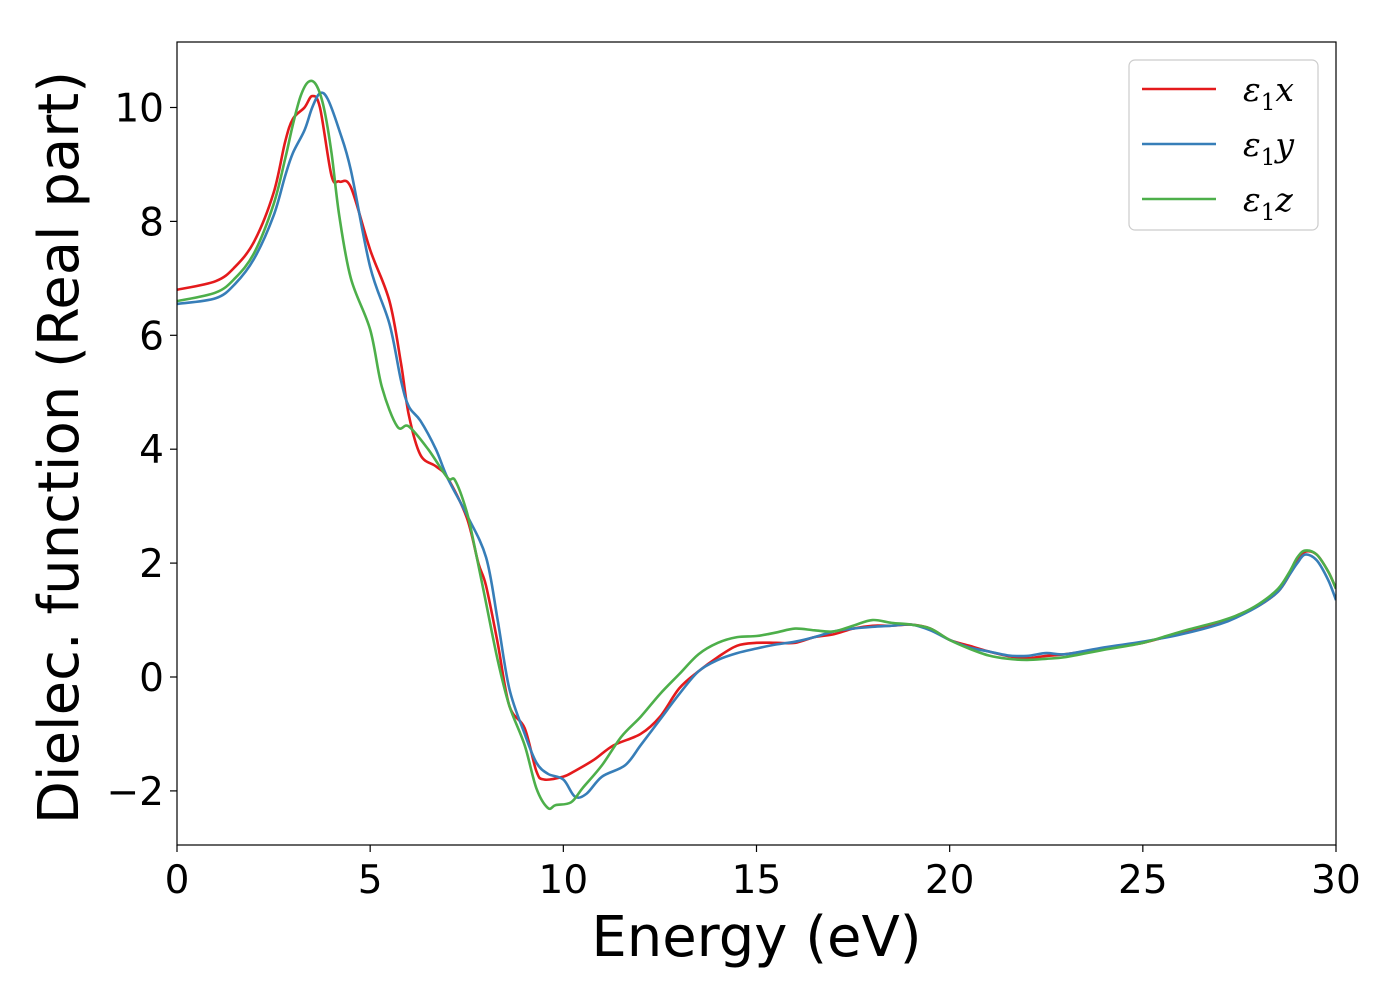 This screenshot has width=1400, height=1000. What do you see at coordinates (1268, 148) in the screenshot?
I see `legend-label-y: ε1y` at bounding box center [1268, 148].